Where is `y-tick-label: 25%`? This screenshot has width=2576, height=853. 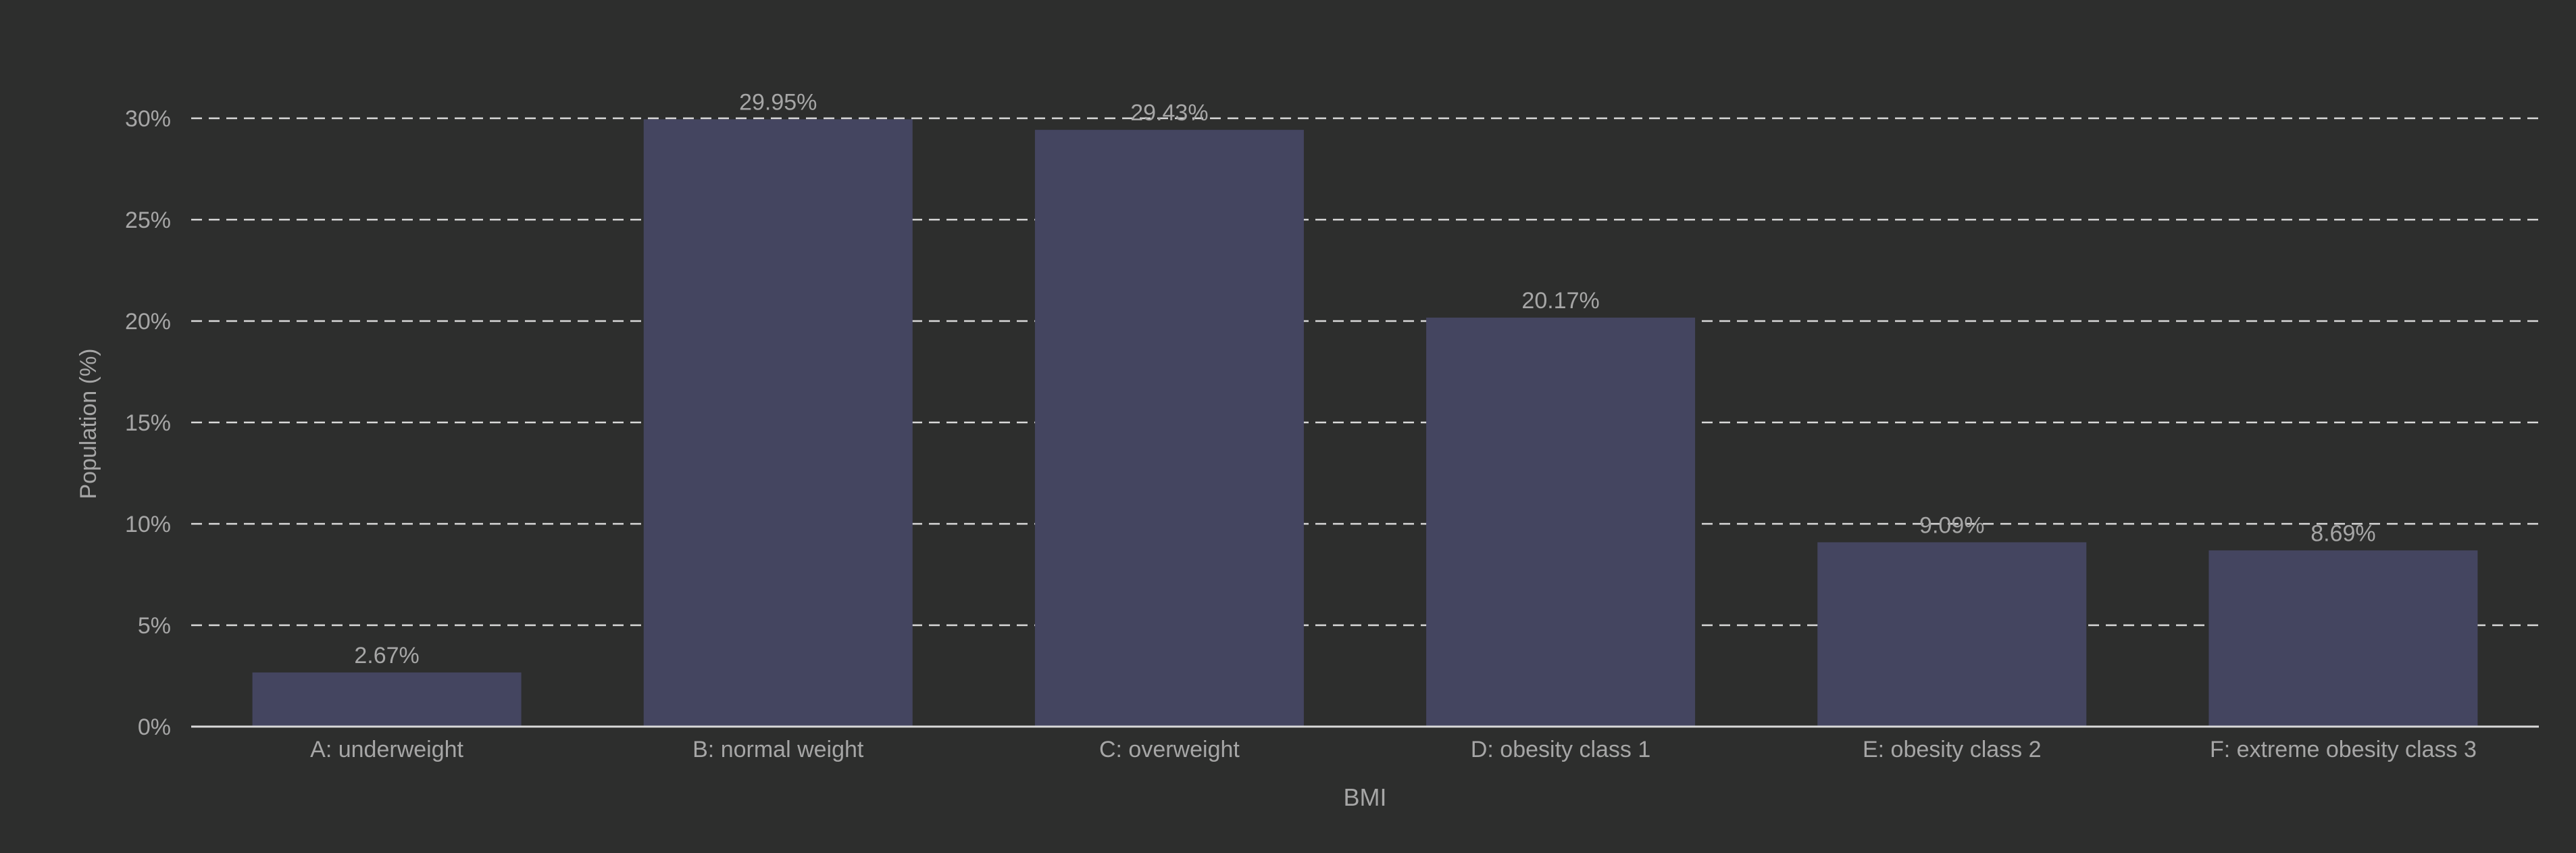 y-tick-label: 25% is located at coordinates (148, 220).